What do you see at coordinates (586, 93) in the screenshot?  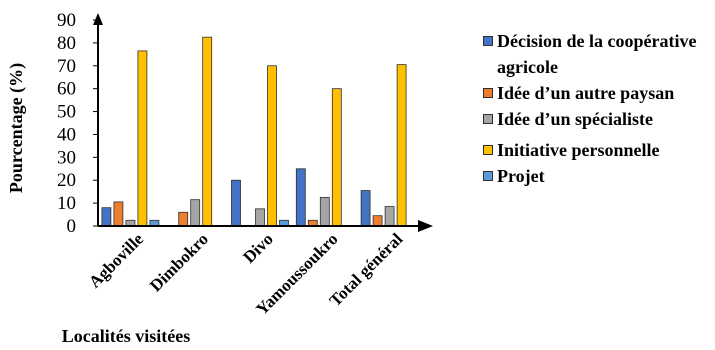 I see `legend-label: Idée d’un autre paysan` at bounding box center [586, 93].